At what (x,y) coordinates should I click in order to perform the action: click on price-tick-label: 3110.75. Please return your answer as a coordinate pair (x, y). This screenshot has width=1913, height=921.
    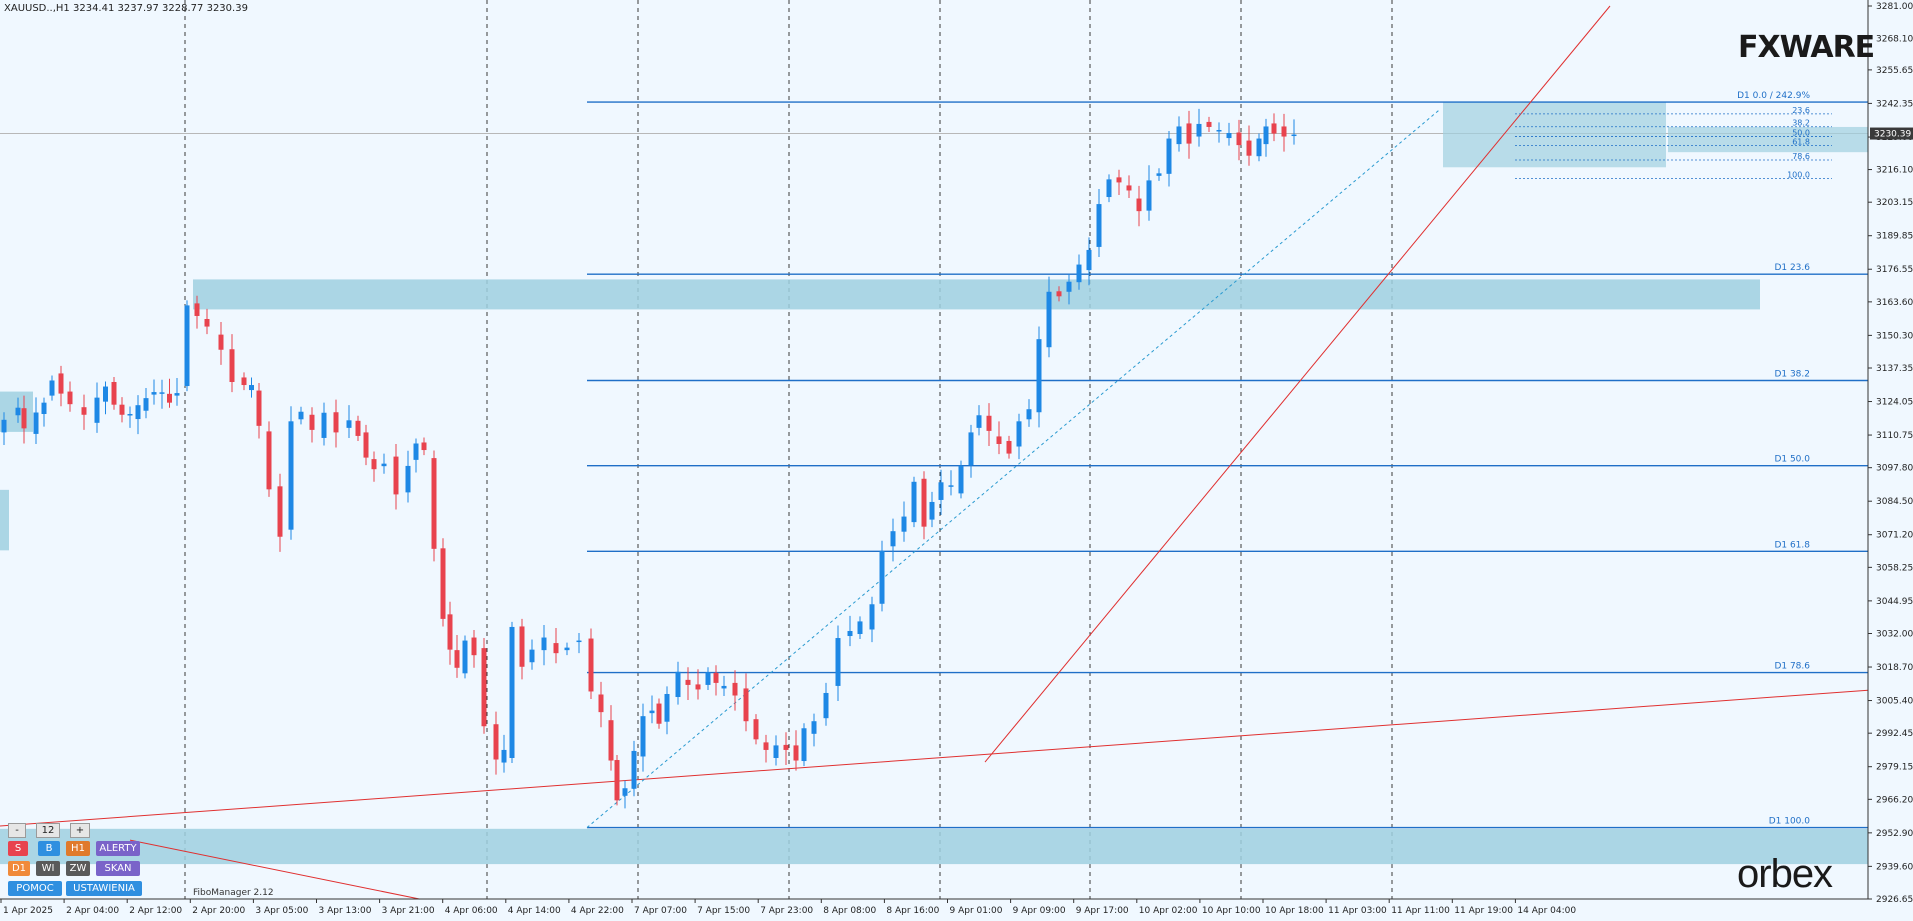
    Looking at the image, I should click on (1894, 436).